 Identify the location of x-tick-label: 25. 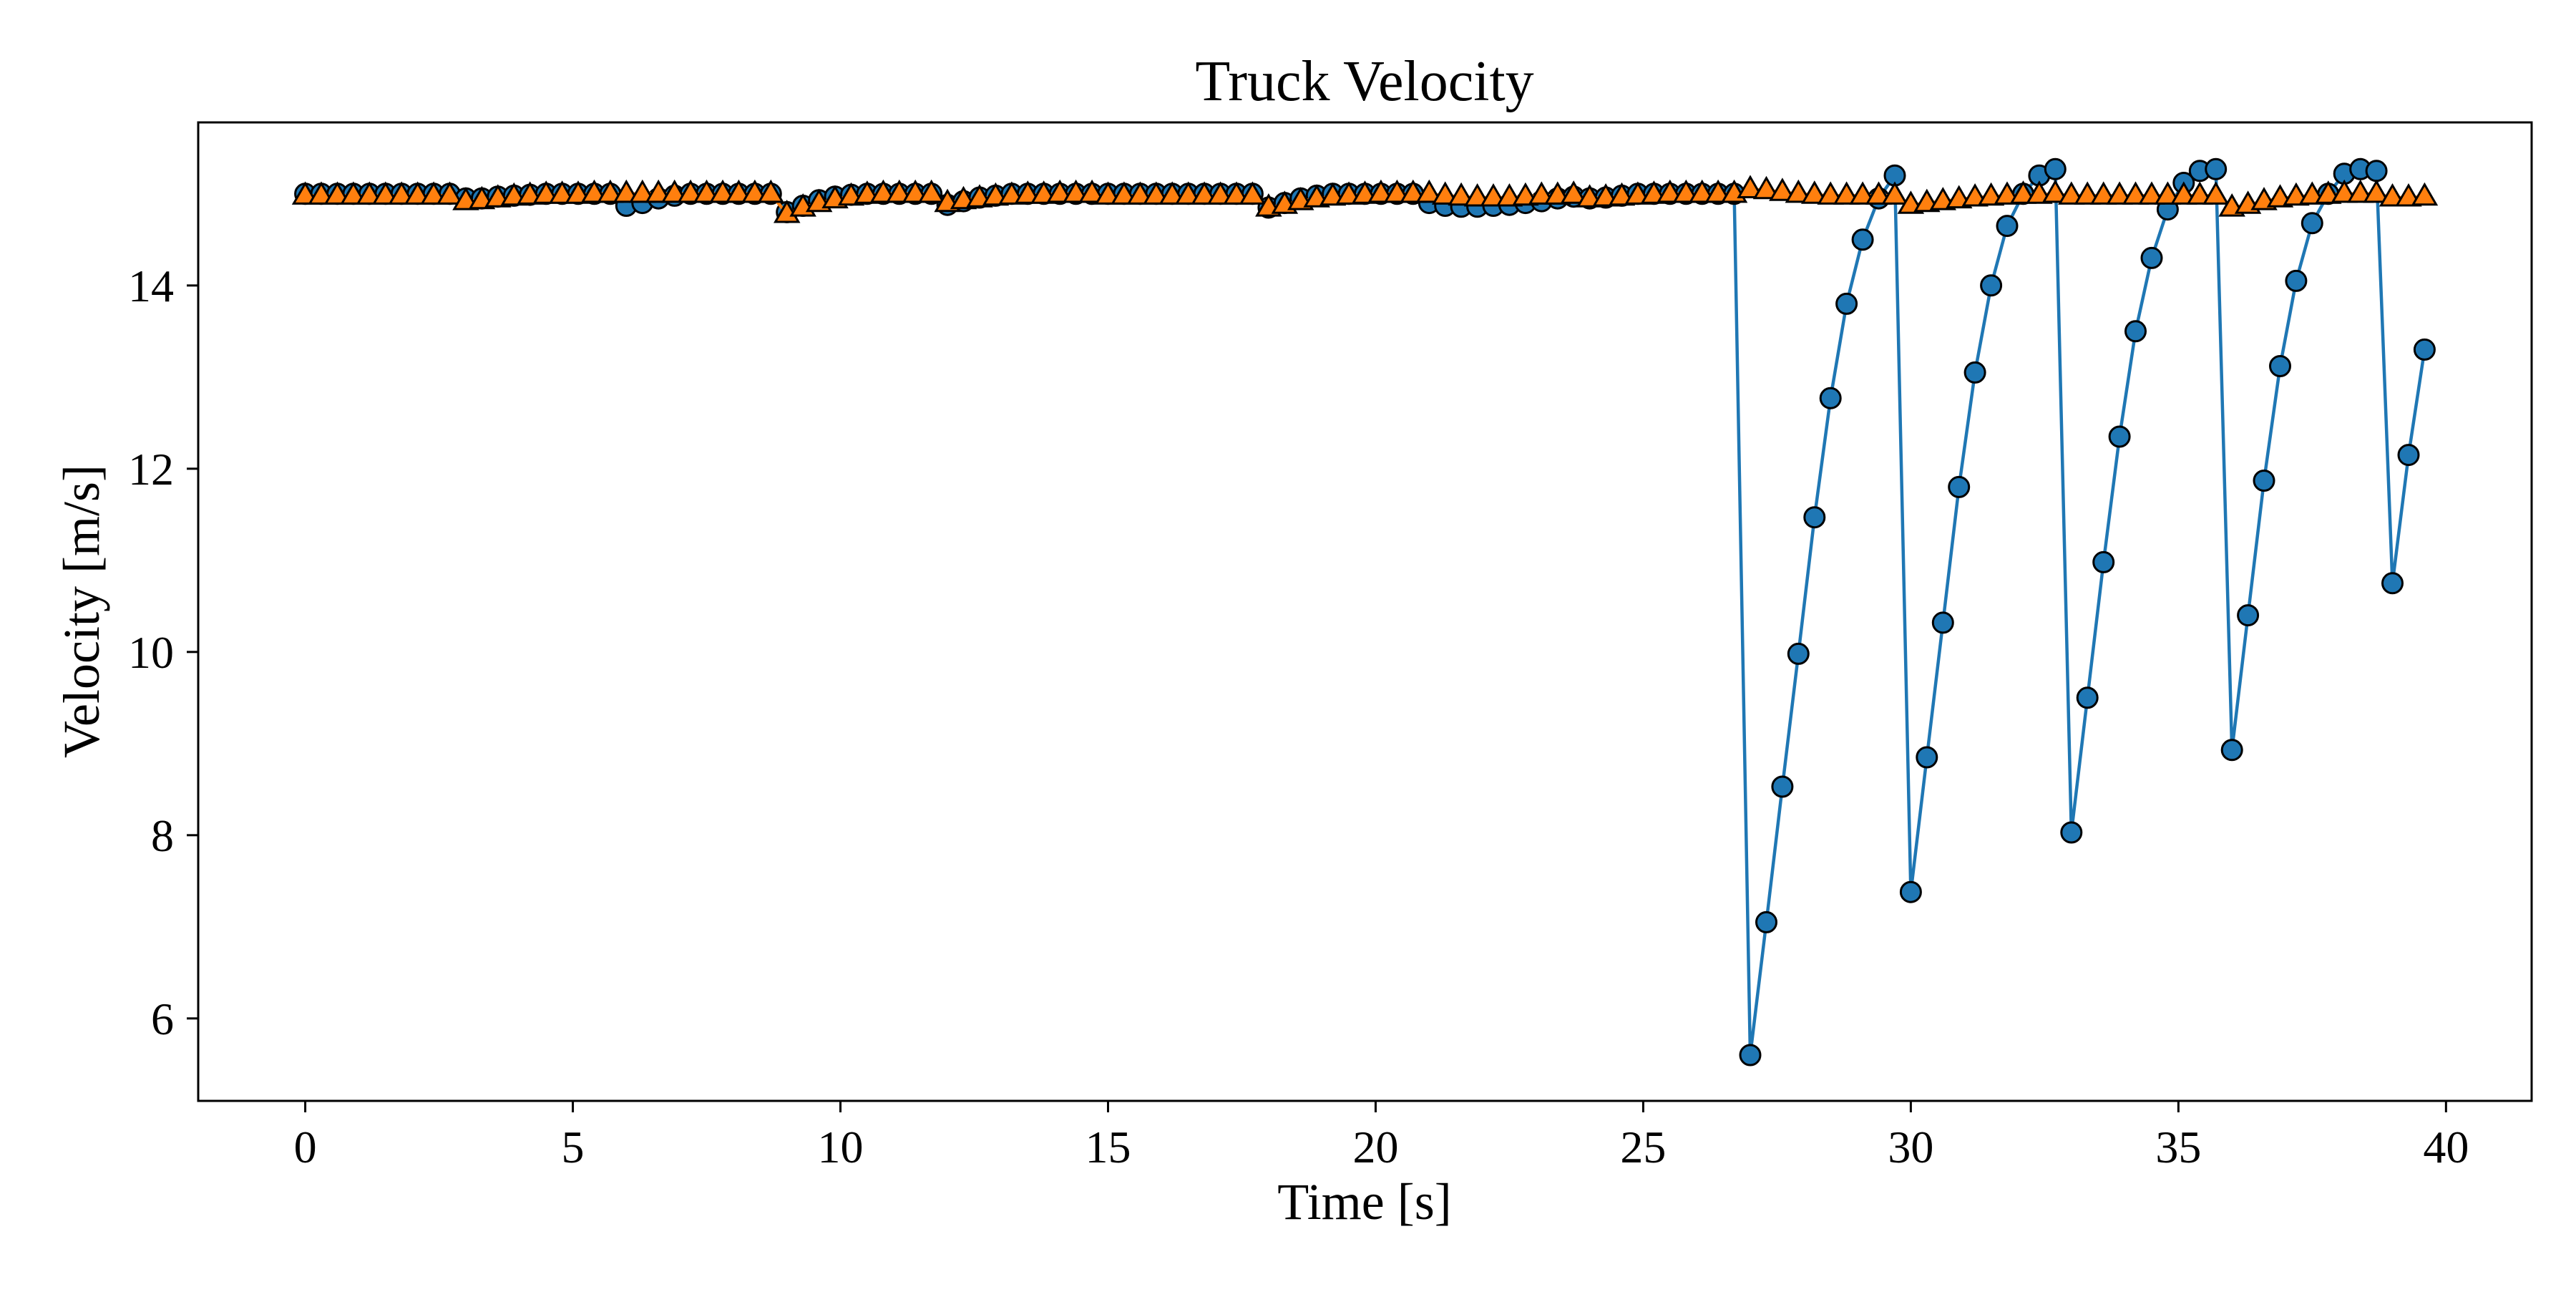
(1643, 1147).